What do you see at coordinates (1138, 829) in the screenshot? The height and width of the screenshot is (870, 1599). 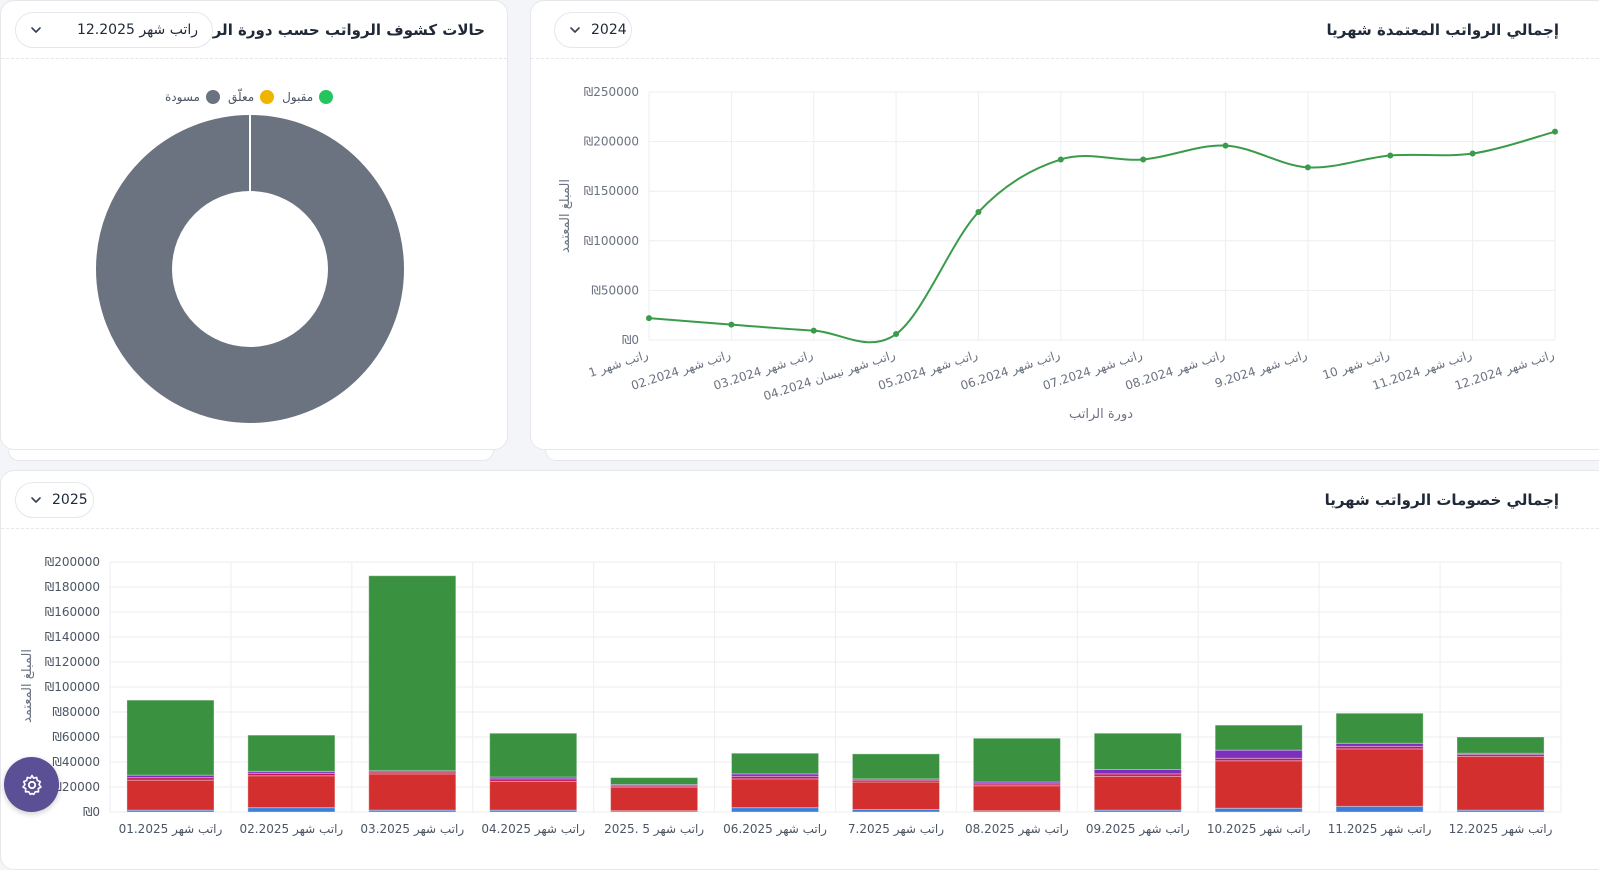 I see `x-tick-label: راتب شهر 09.2025` at bounding box center [1138, 829].